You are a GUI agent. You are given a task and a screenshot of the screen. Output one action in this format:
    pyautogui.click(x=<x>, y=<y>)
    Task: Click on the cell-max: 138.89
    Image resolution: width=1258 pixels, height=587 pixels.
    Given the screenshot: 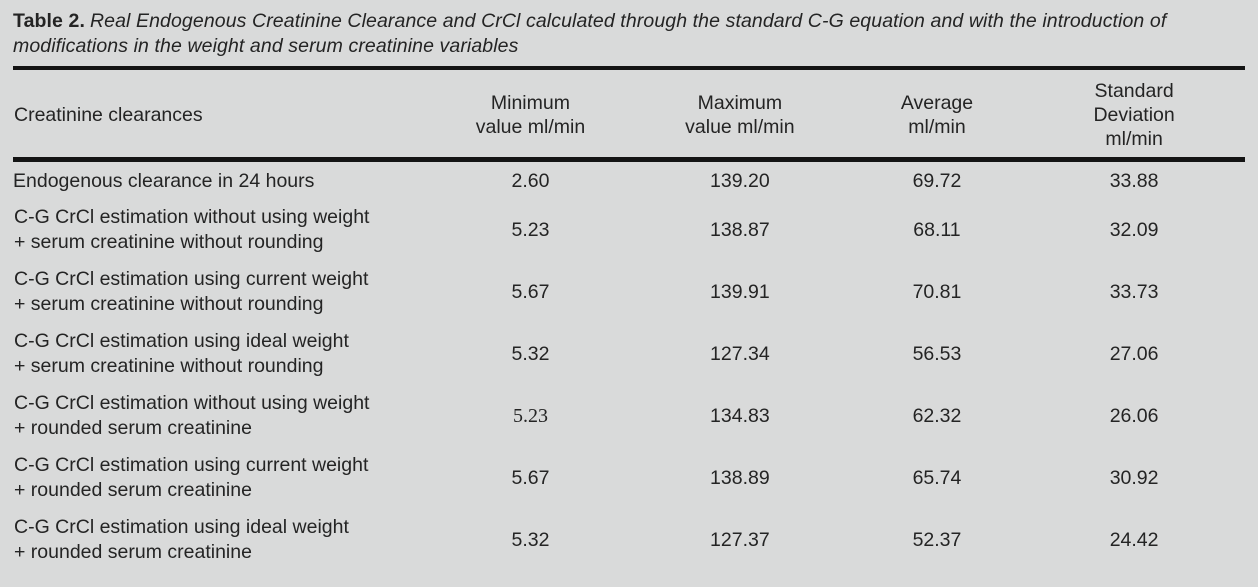 What is the action you would take?
    pyautogui.click(x=740, y=477)
    